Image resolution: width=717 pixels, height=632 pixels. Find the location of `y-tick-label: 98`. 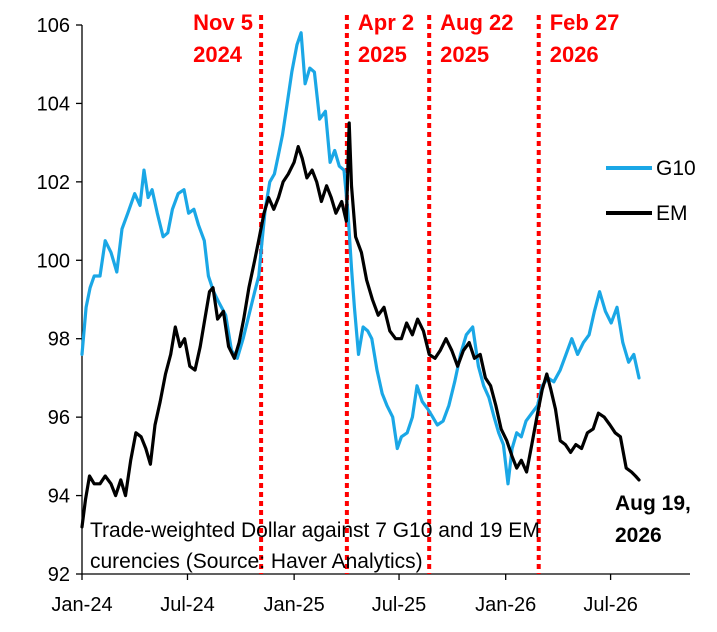

y-tick-label: 98 is located at coordinates (59, 340).